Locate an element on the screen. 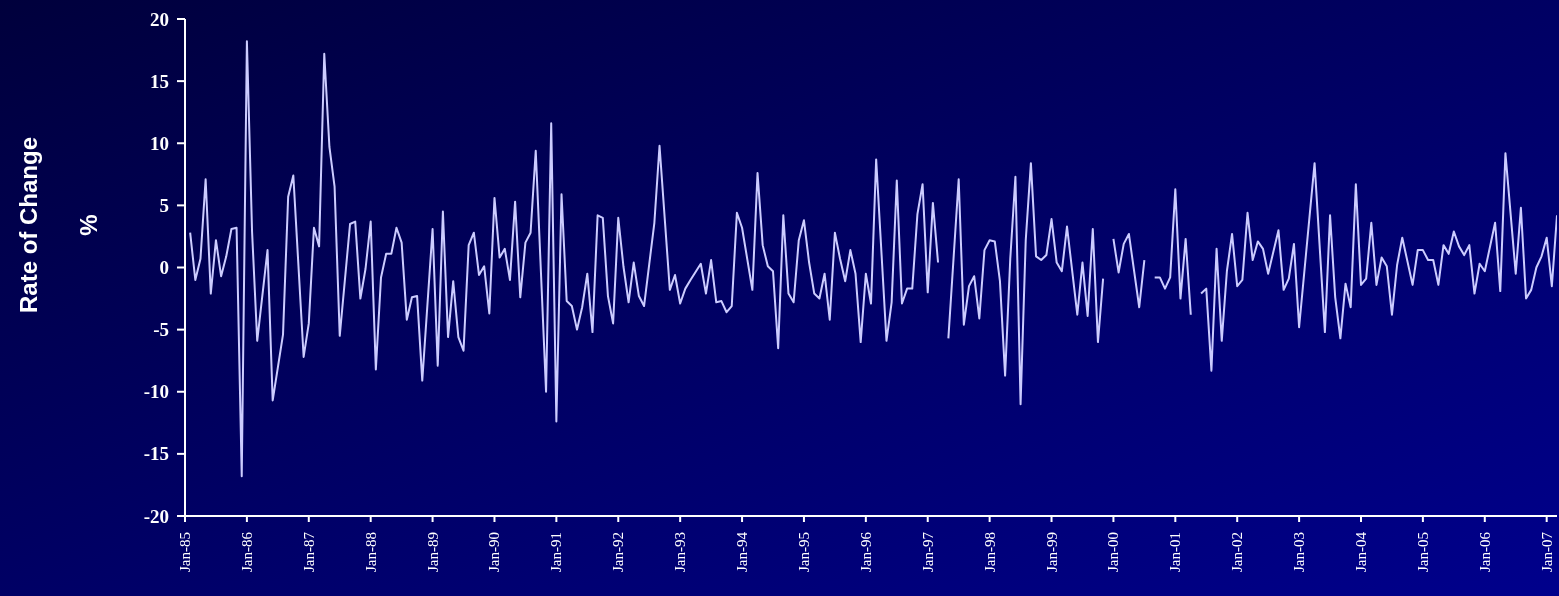  x-tick-label: Jan-99 is located at coordinates (1051, 552).